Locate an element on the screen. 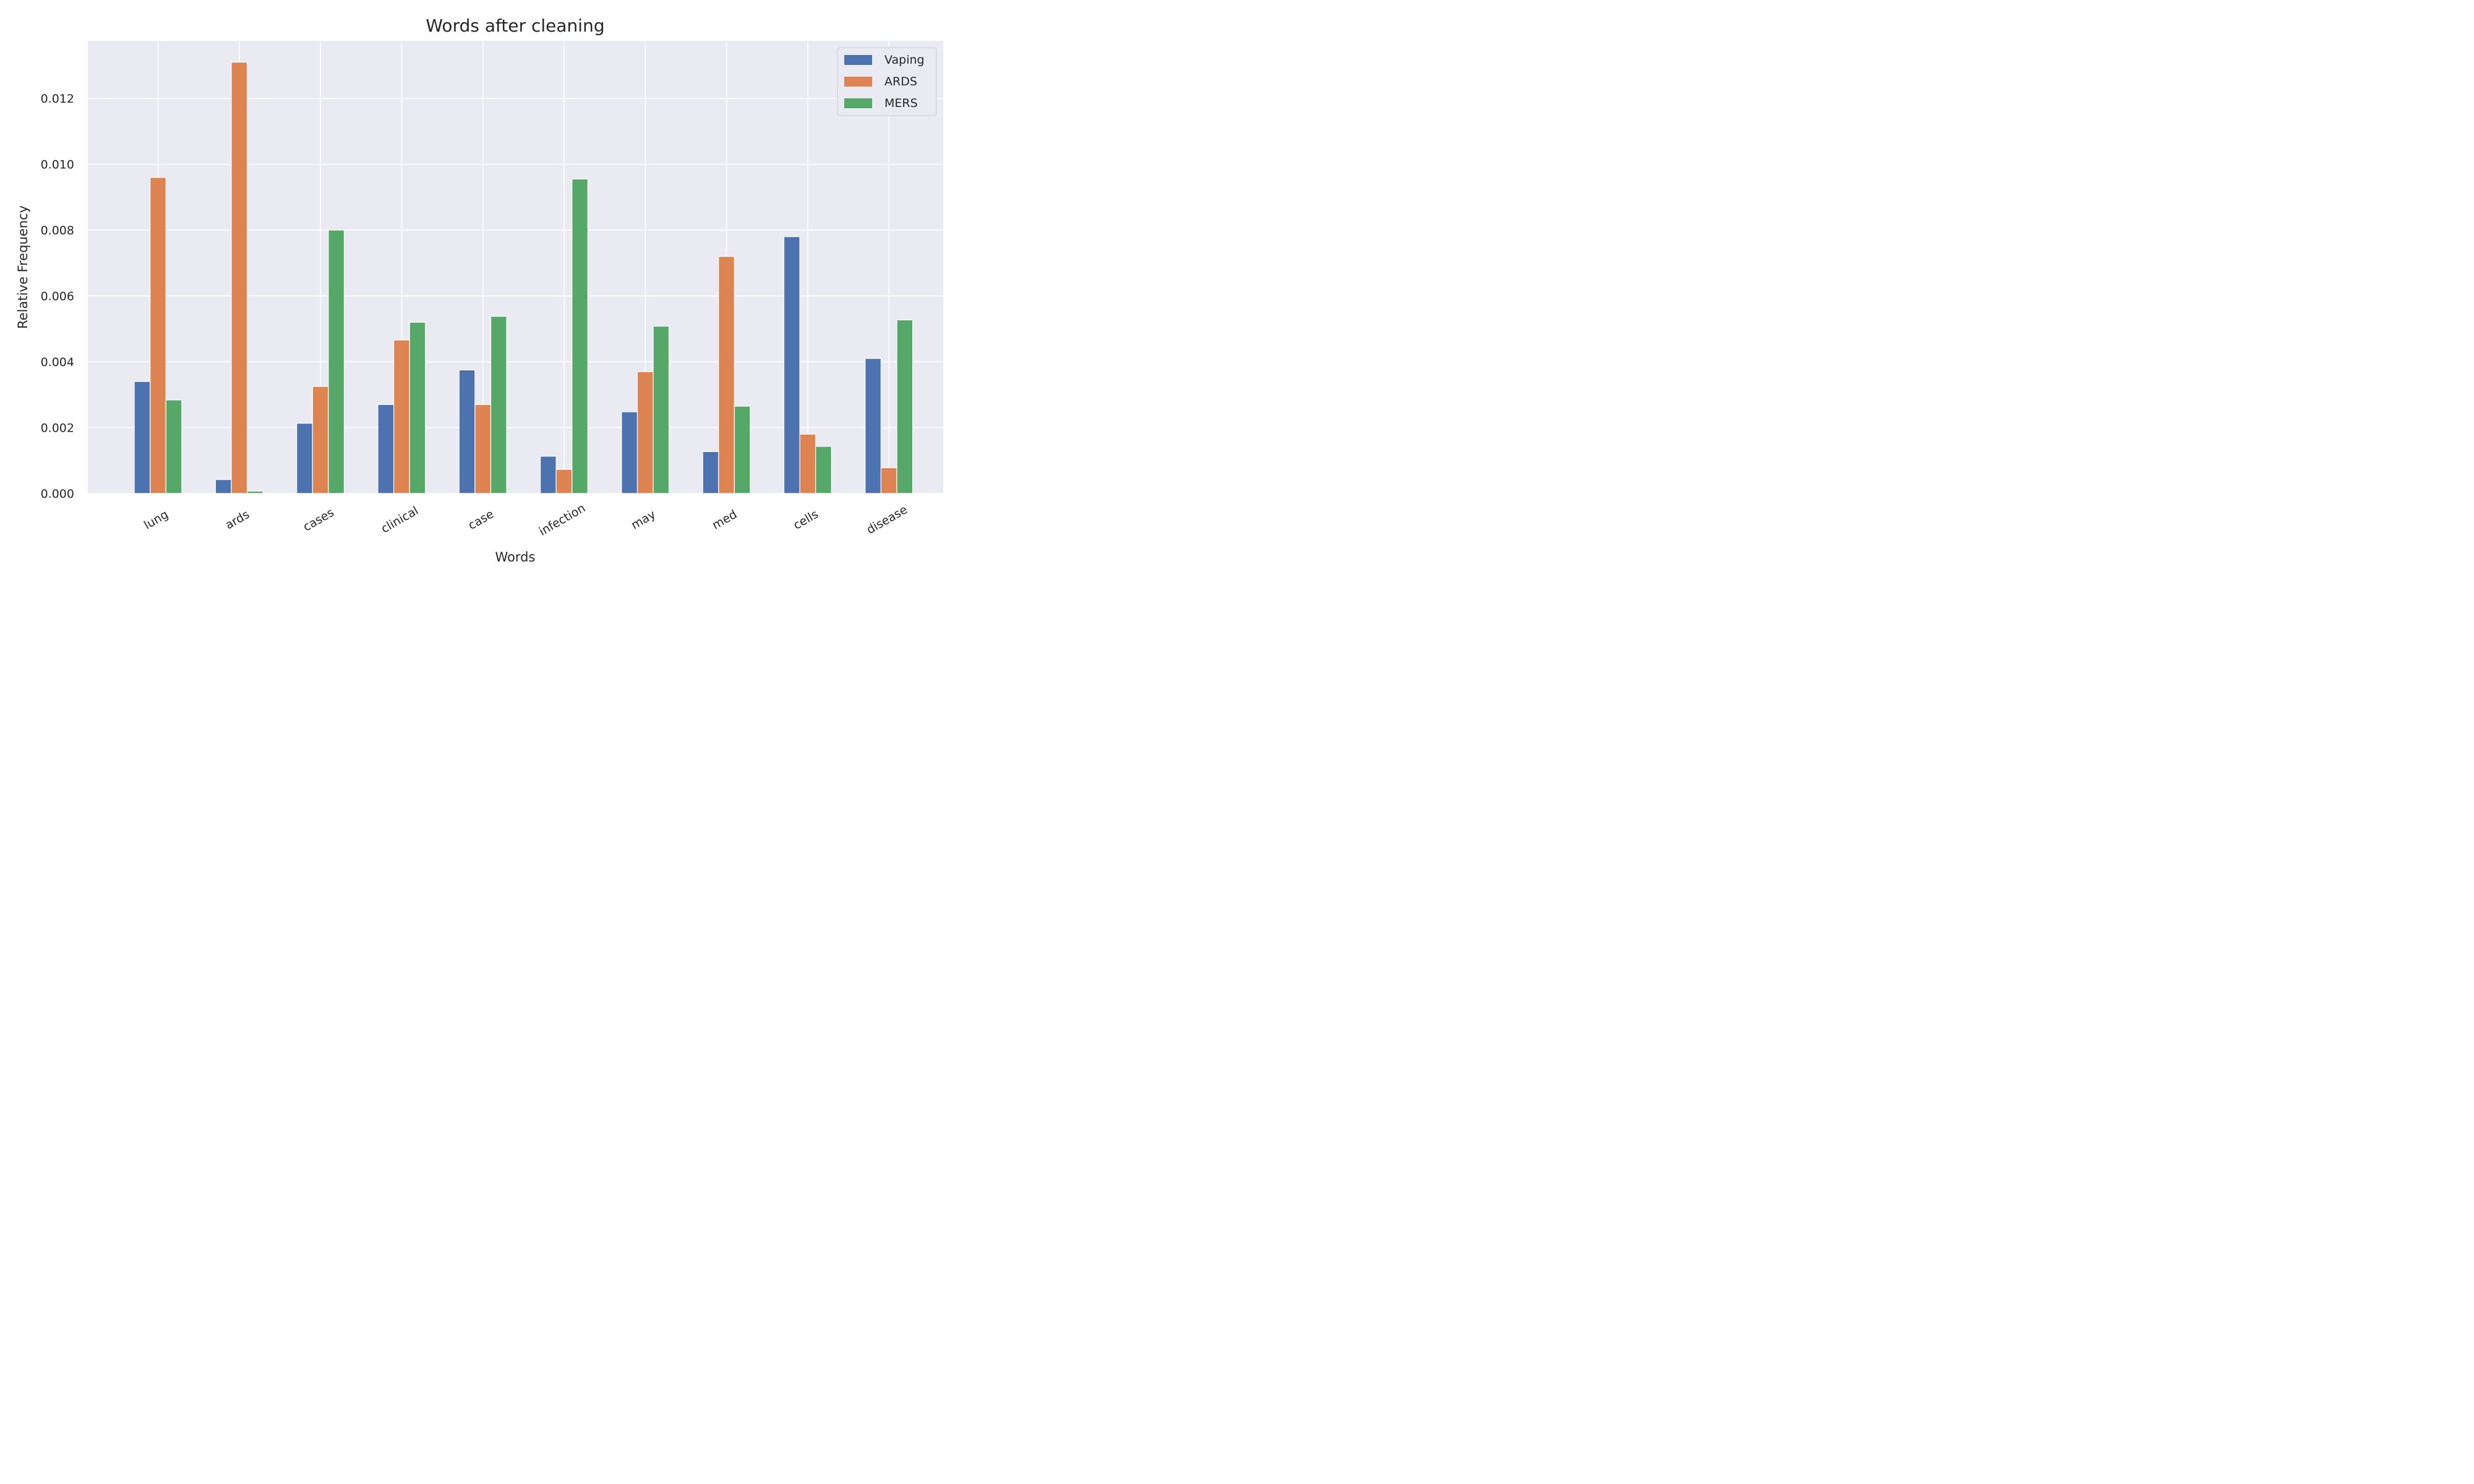 The image size is (2474, 1484). legend-label-ards: ARDS is located at coordinates (900, 81).